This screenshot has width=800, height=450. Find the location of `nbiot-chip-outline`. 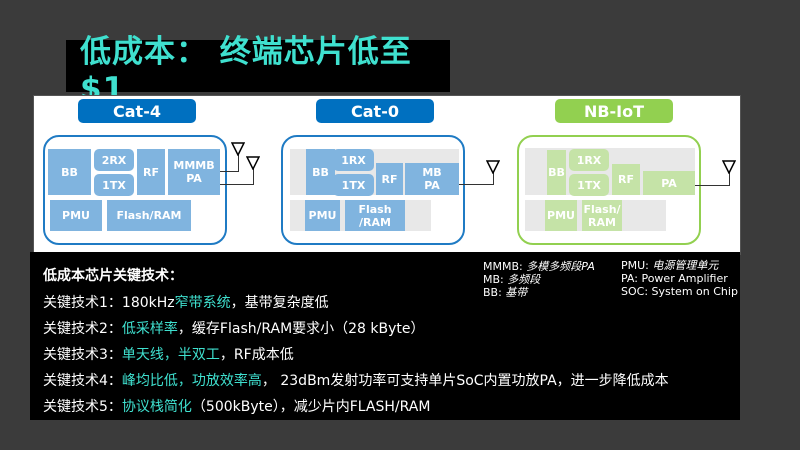

nbiot-chip-outline is located at coordinates (609, 190).